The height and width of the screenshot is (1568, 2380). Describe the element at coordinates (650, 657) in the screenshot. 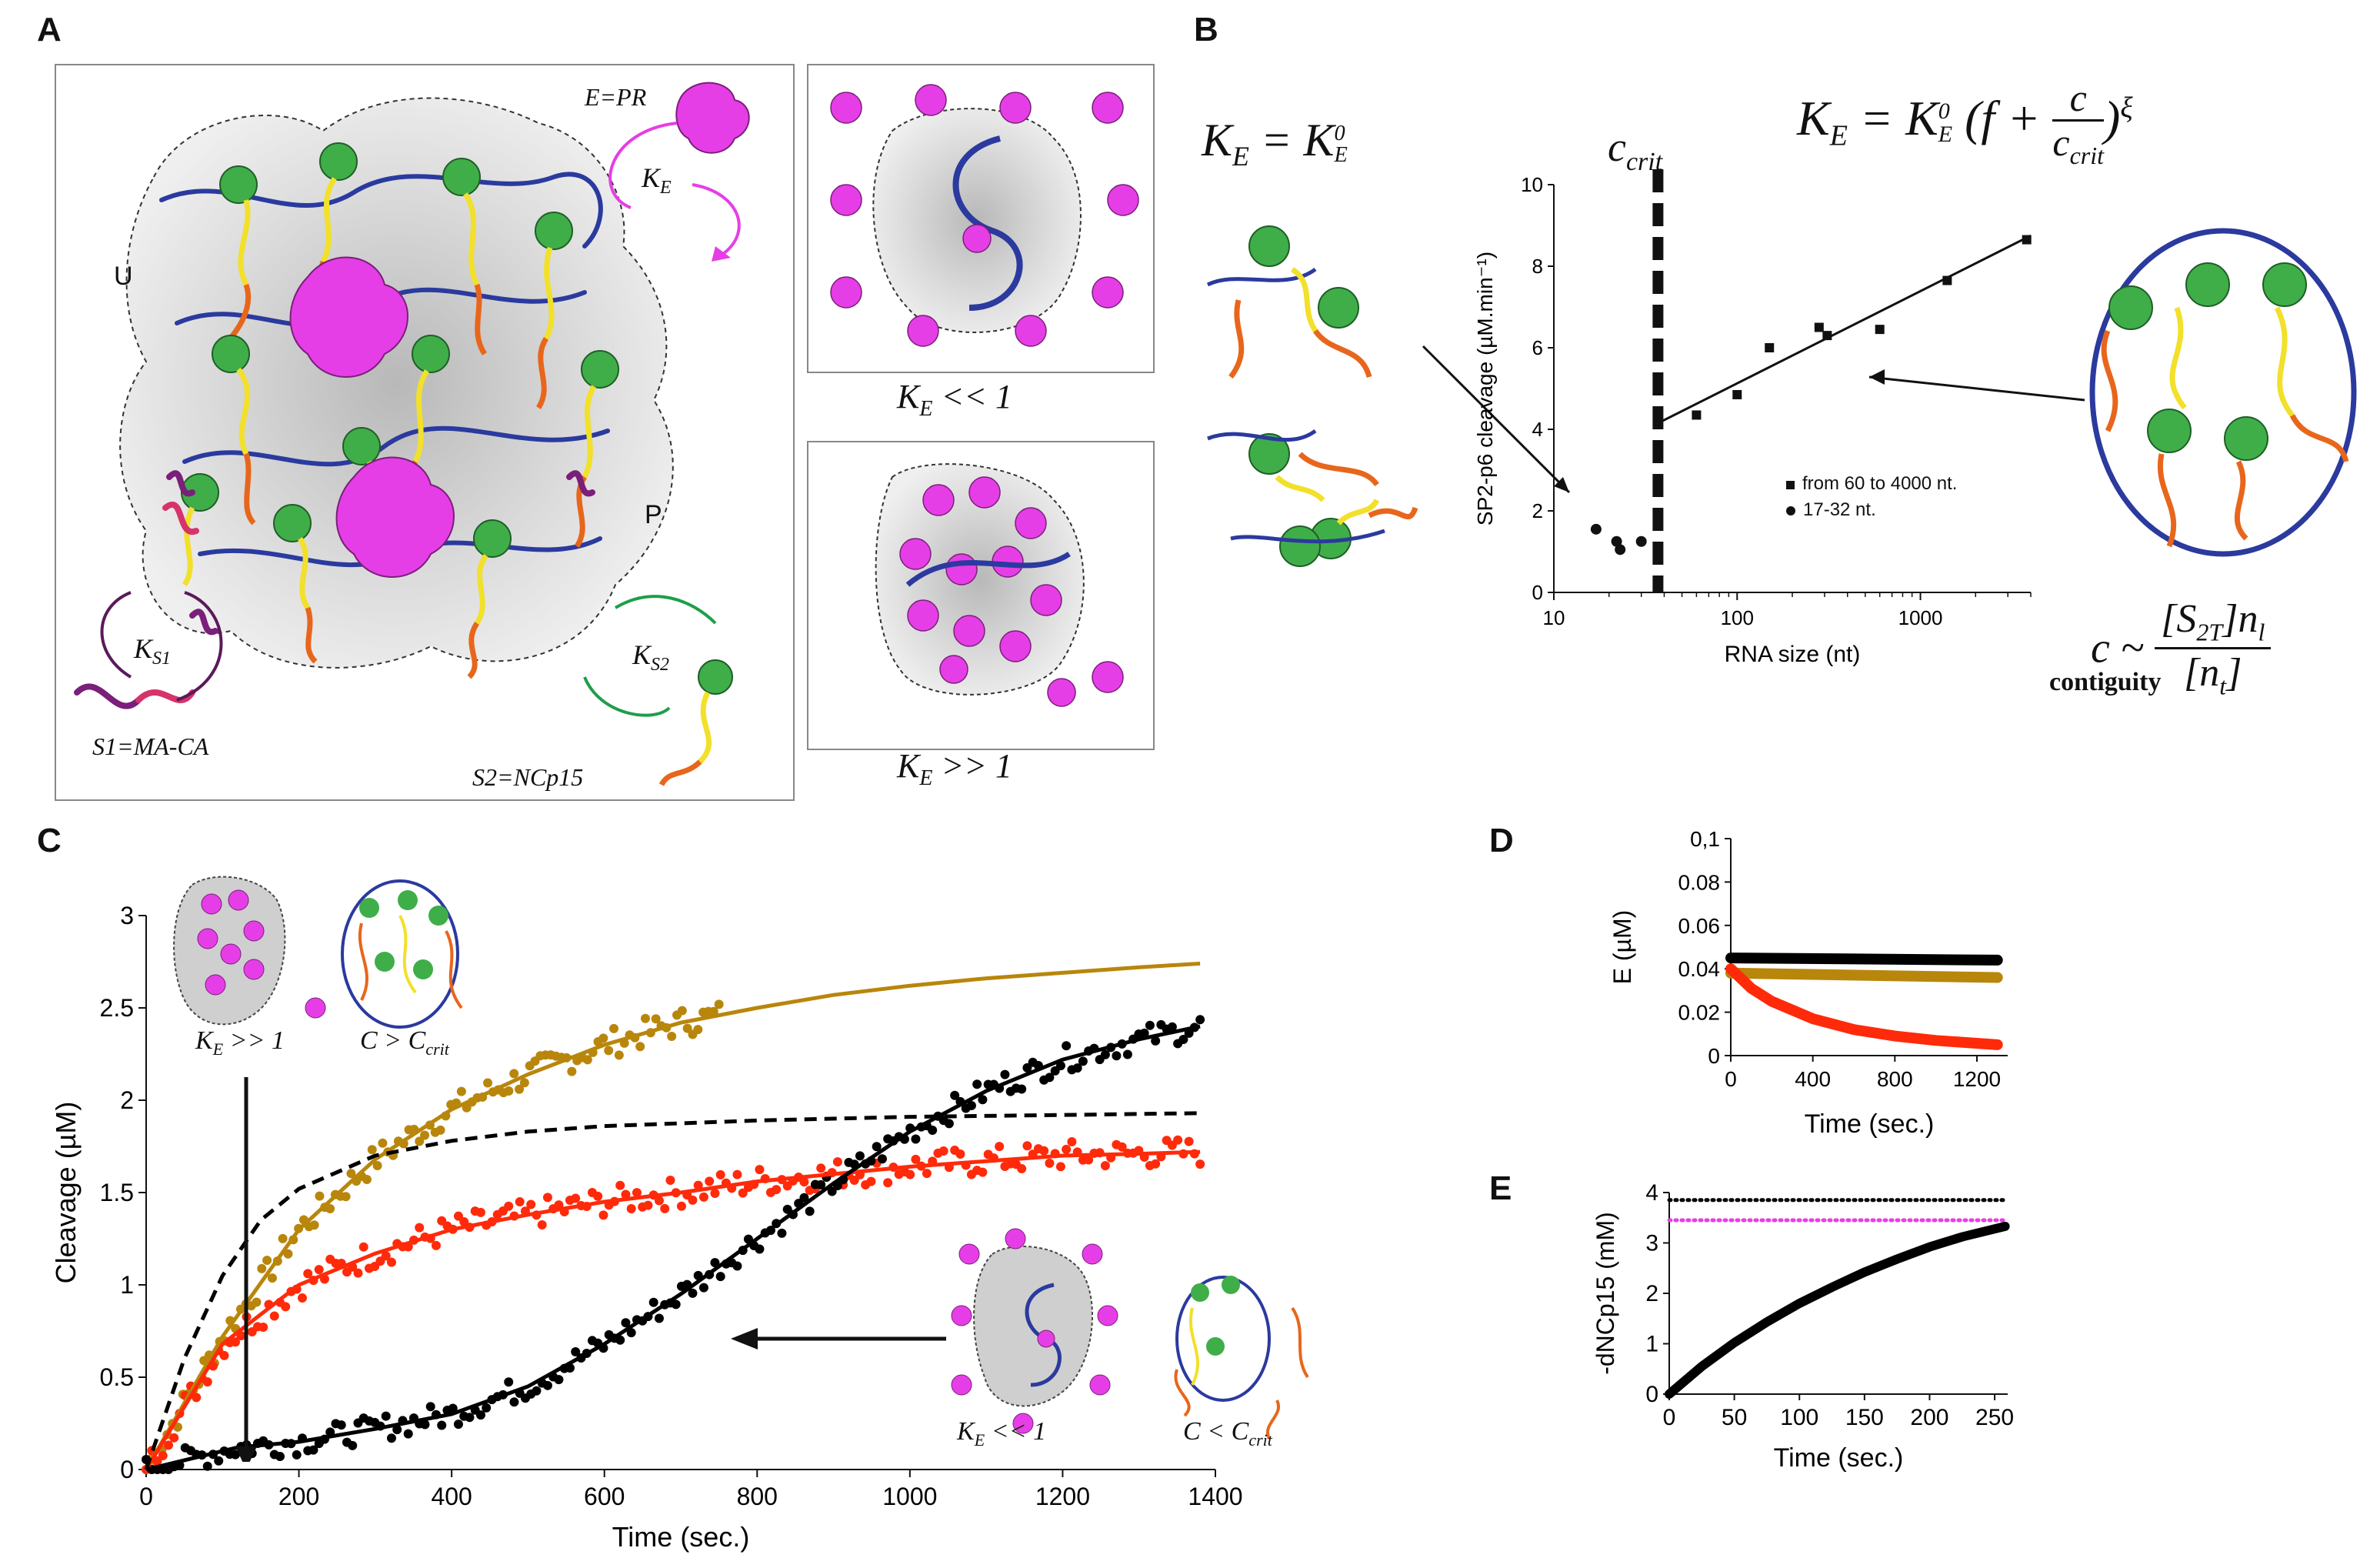

I see `ks2-label: KS2` at that location.